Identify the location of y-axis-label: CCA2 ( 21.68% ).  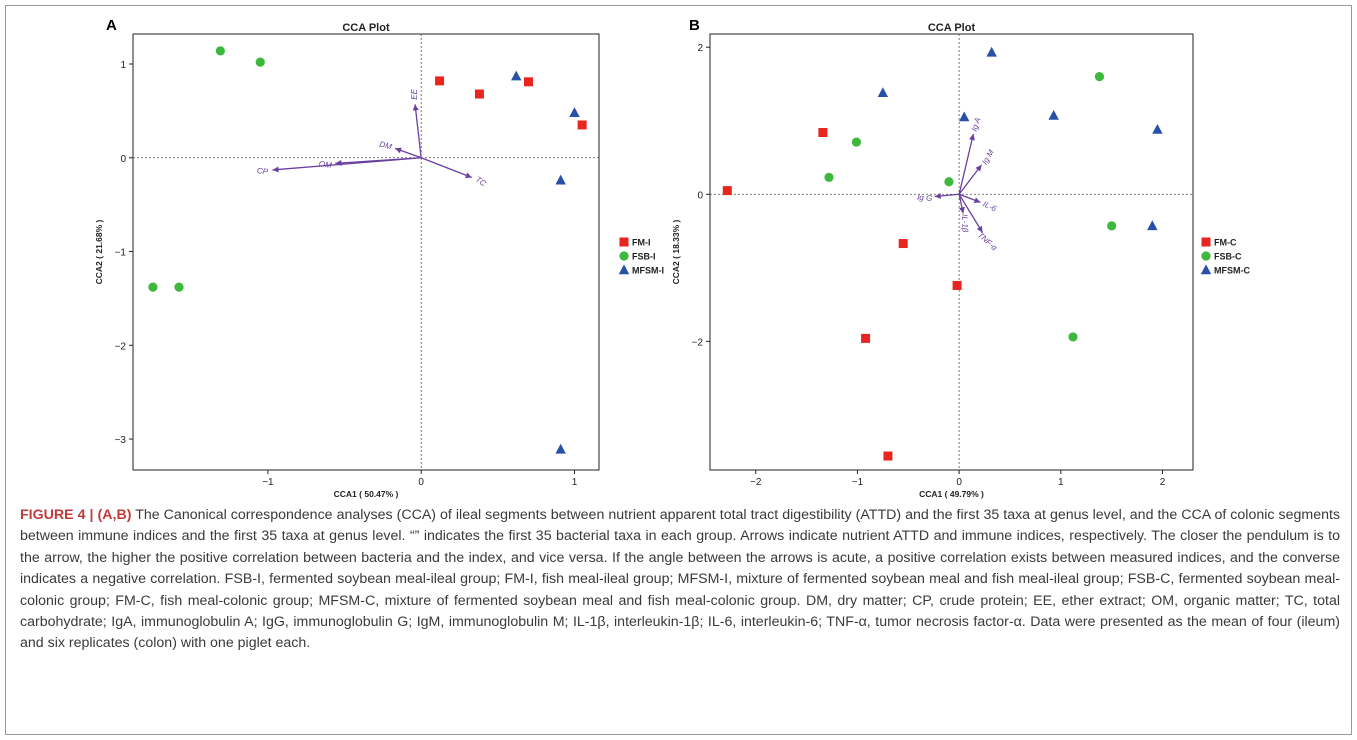
(99, 251).